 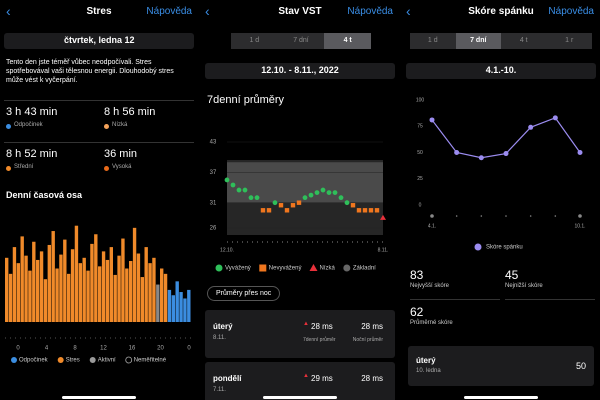 What do you see at coordinates (501, 366) in the screenshot?
I see `card: úterý 10. ledna 50` at bounding box center [501, 366].